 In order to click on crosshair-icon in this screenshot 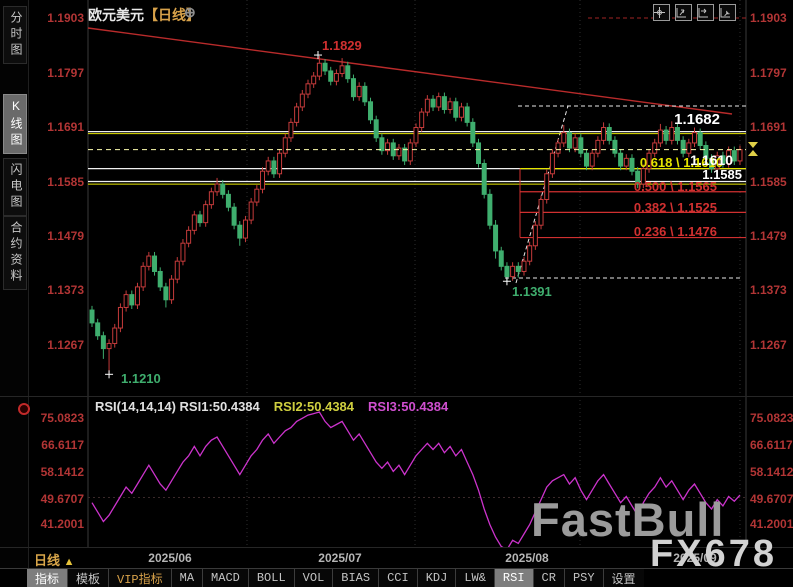, I will do `click(661, 12)`.